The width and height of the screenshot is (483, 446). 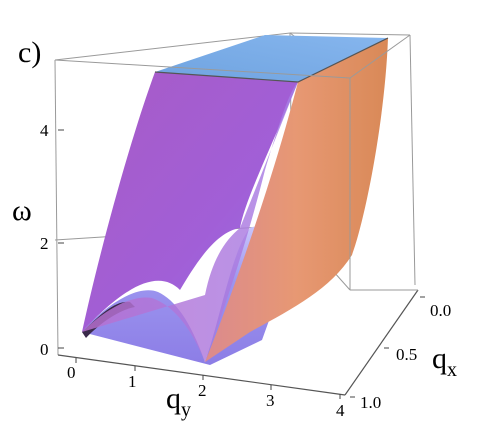 I want to click on x-tick-label: 1.0, so click(x=370, y=402).